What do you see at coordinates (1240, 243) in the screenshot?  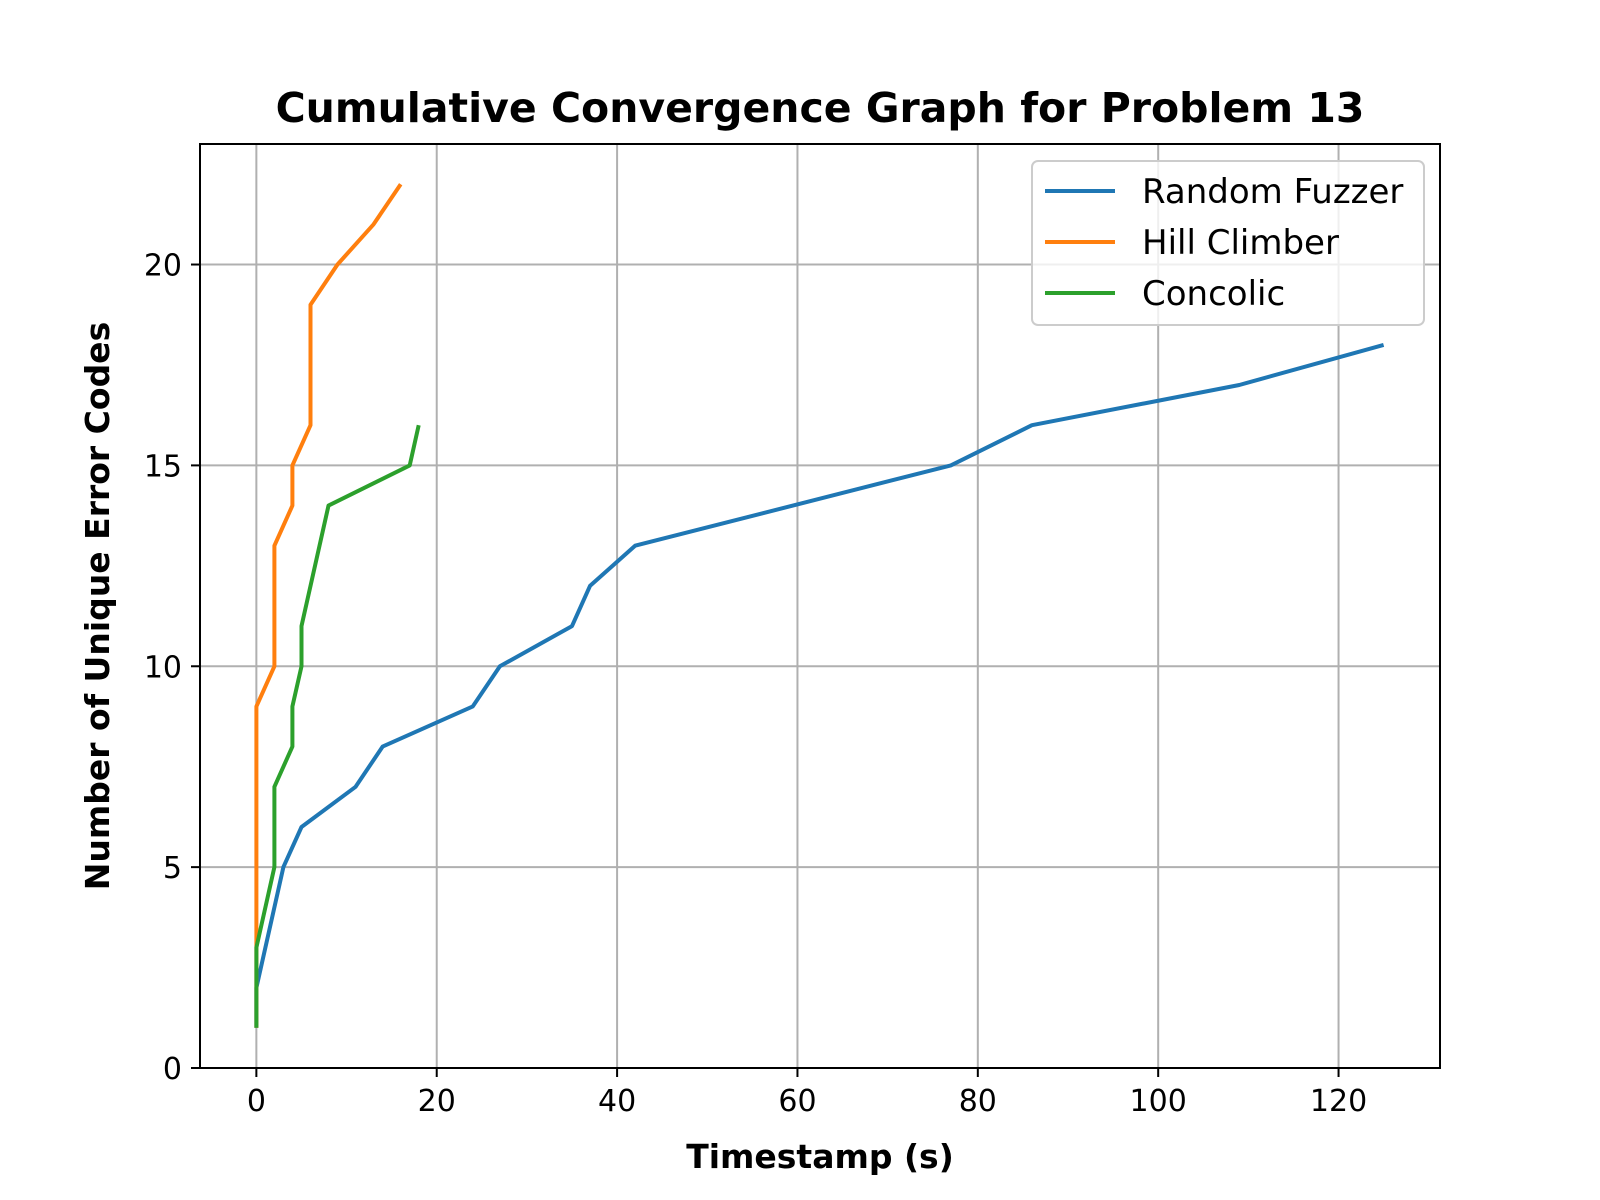 I see `legend-label: Hill Climber` at bounding box center [1240, 243].